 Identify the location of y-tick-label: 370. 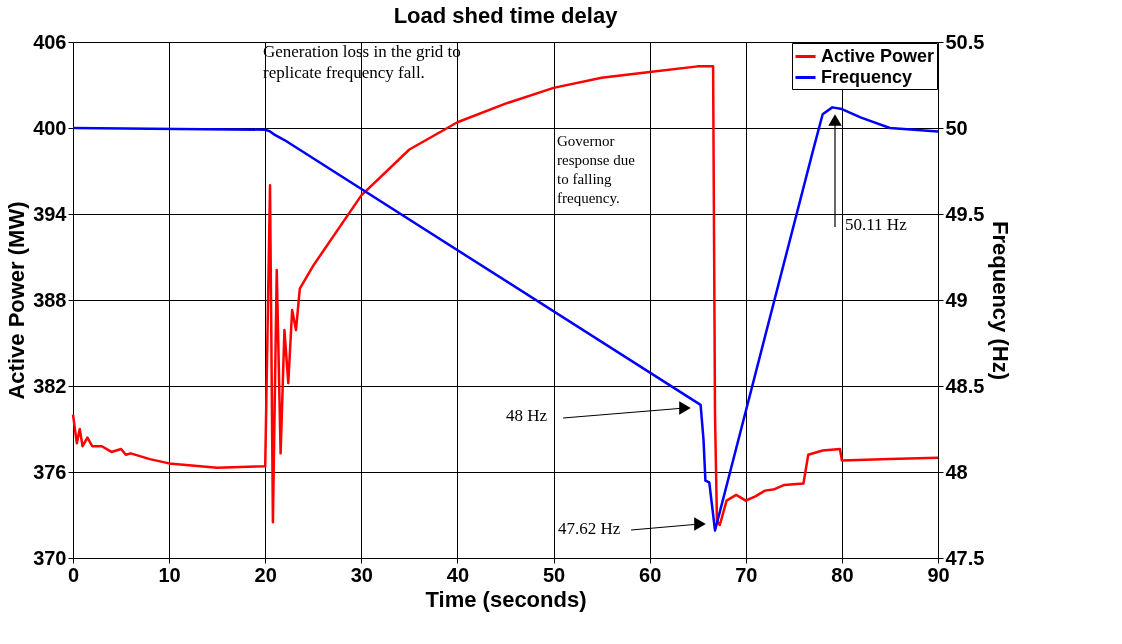
(50, 557).